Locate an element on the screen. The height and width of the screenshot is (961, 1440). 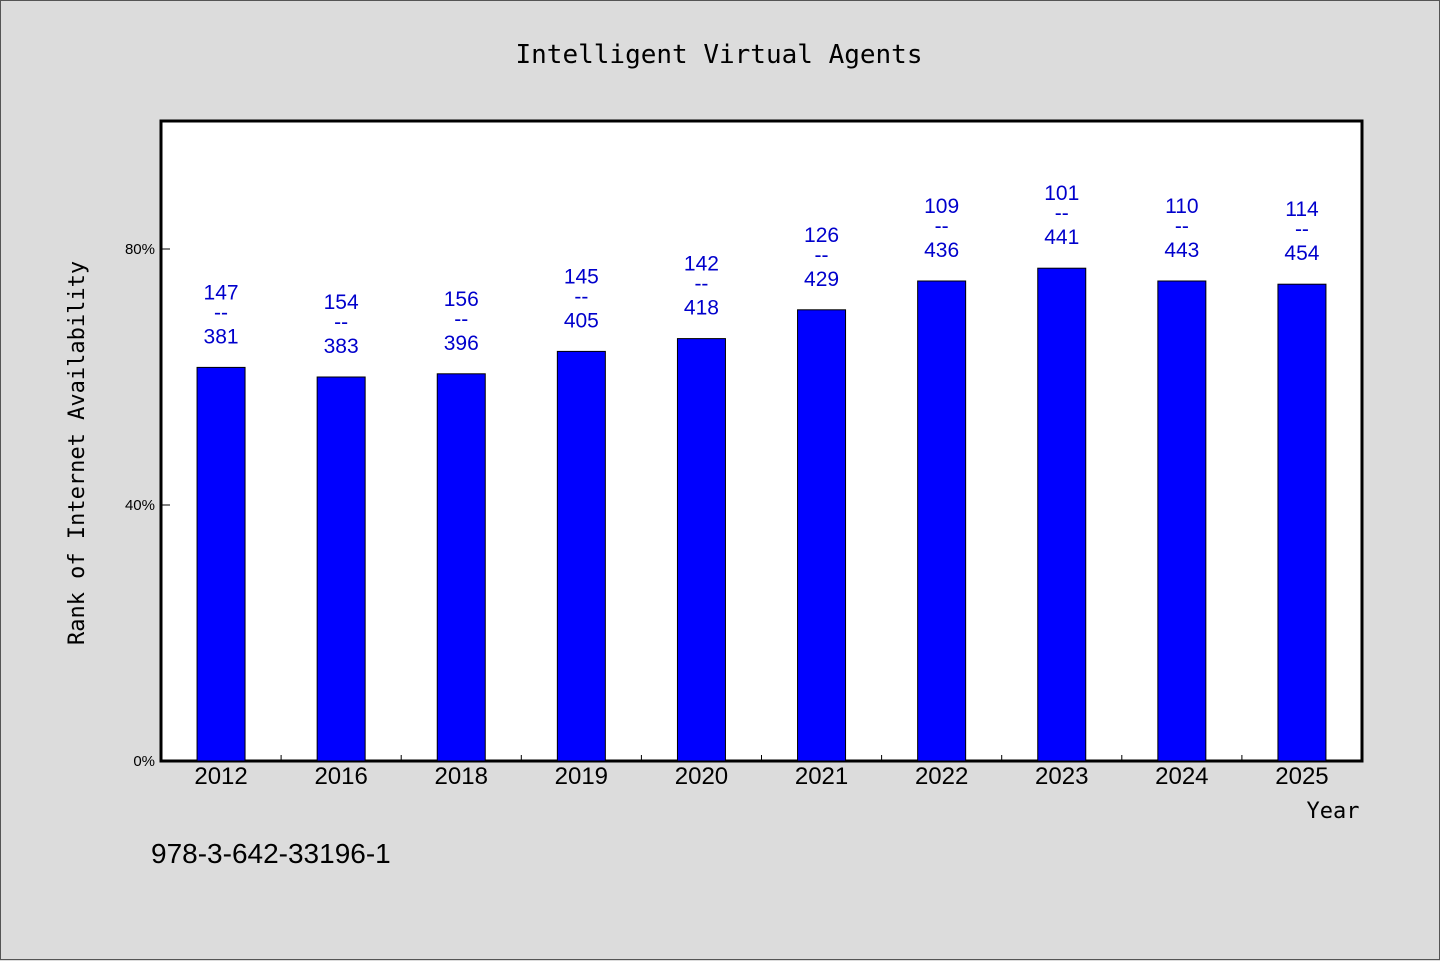
bar-2019 is located at coordinates (581, 556).